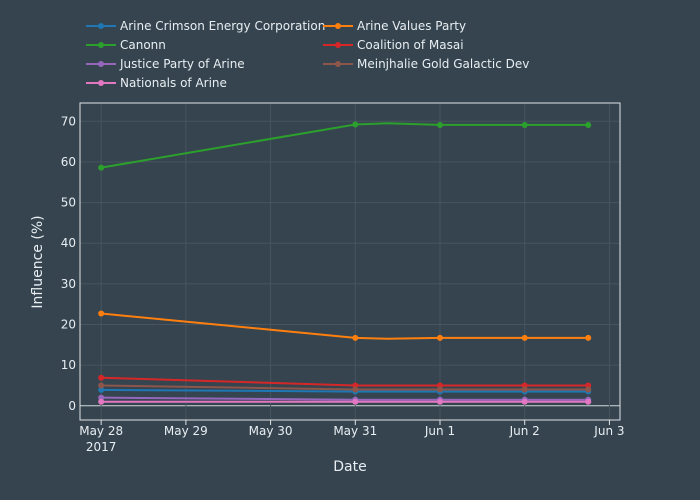  What do you see at coordinates (410, 45) in the screenshot?
I see `legend-label: Coalition of Masai` at bounding box center [410, 45].